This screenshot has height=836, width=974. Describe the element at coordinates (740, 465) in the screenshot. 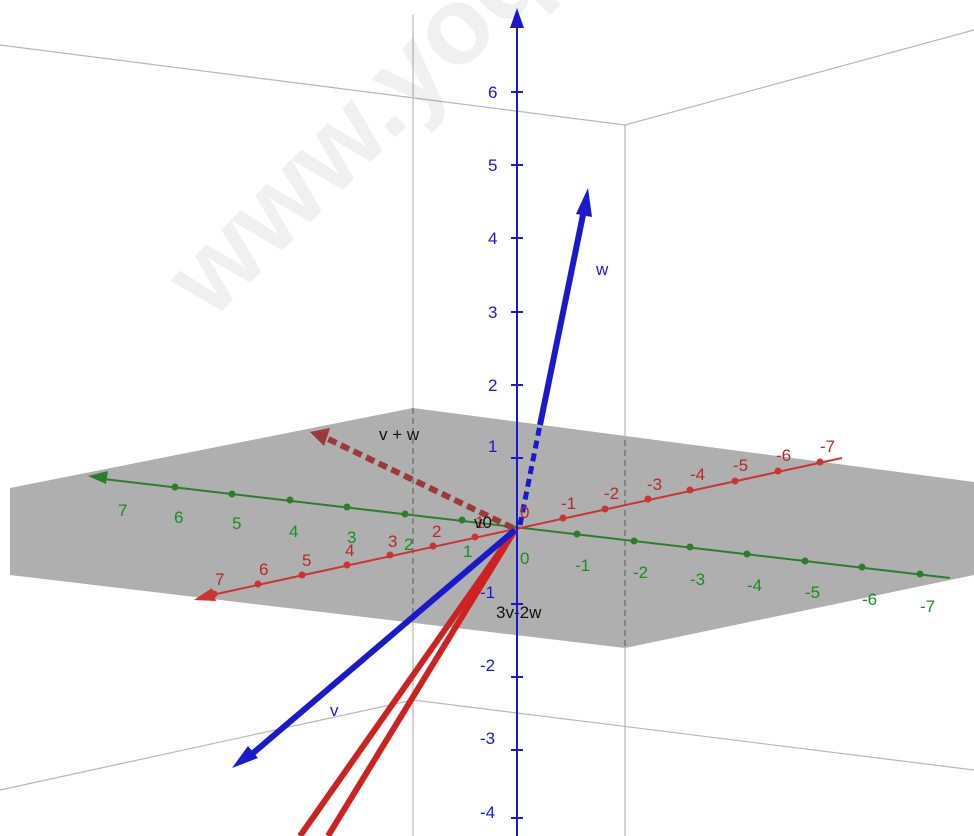

I see `x-tick-label: -5` at that location.